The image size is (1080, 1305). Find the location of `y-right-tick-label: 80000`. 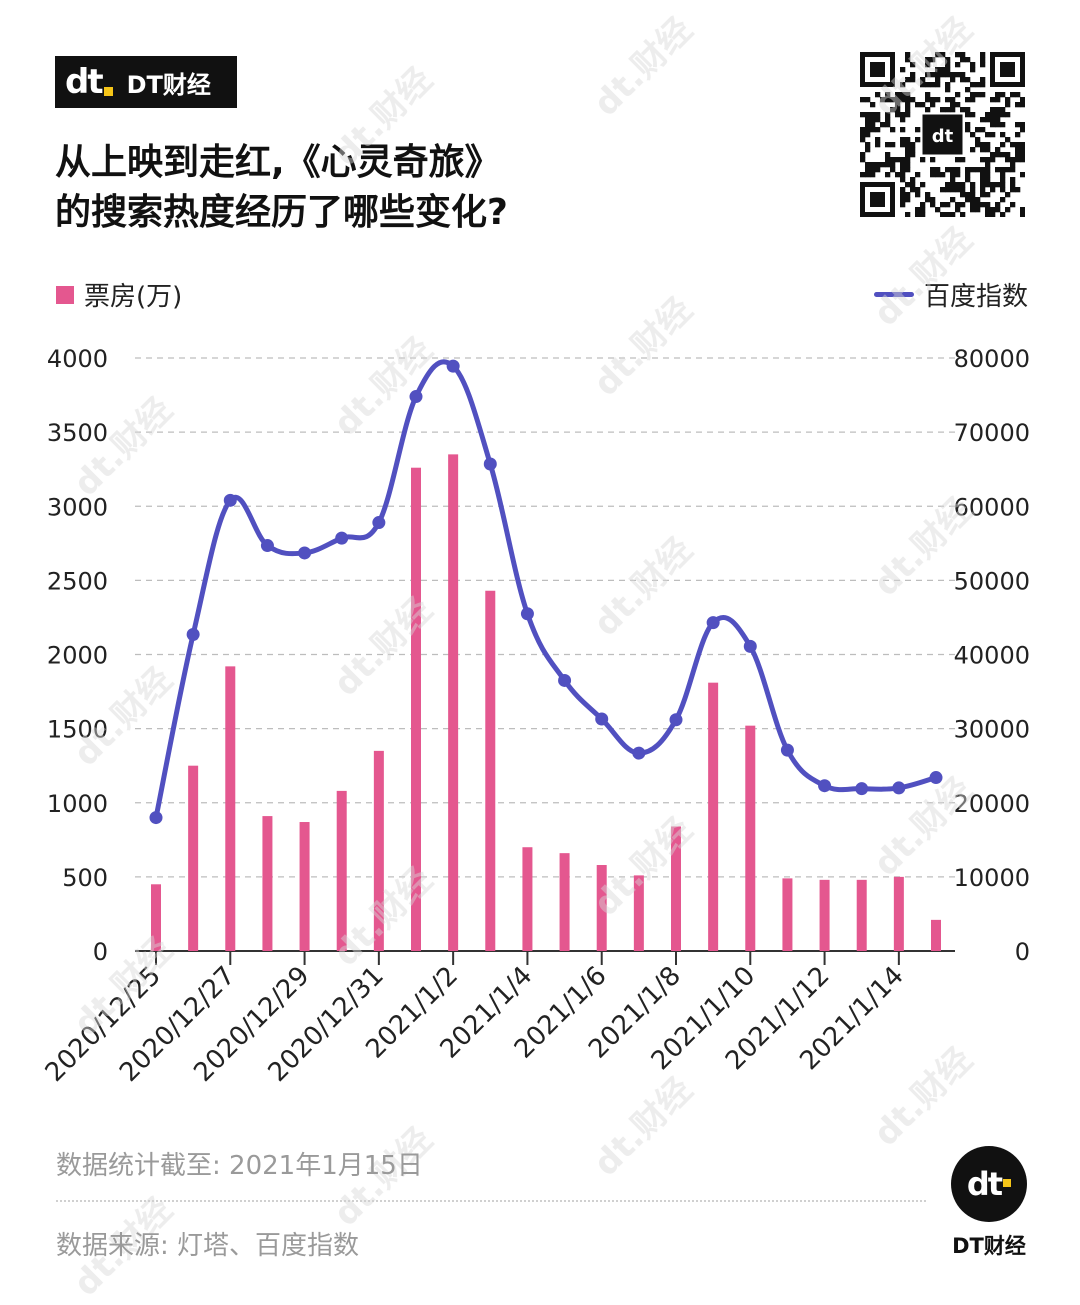

y-right-tick-label: 80000 is located at coordinates (992, 359).